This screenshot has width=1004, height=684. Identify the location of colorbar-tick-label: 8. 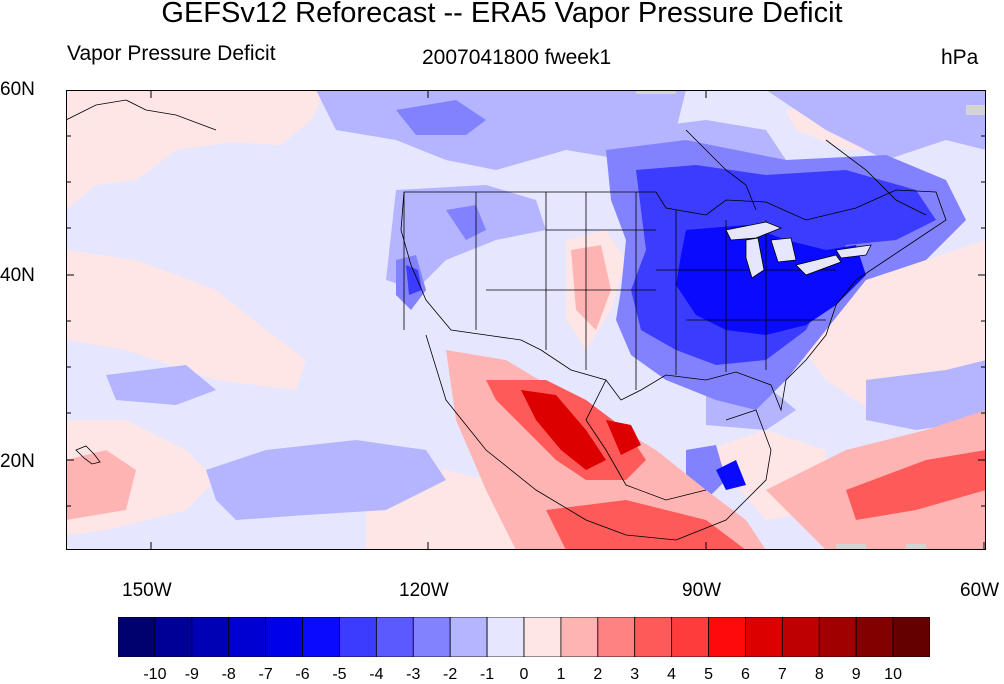
(819, 674).